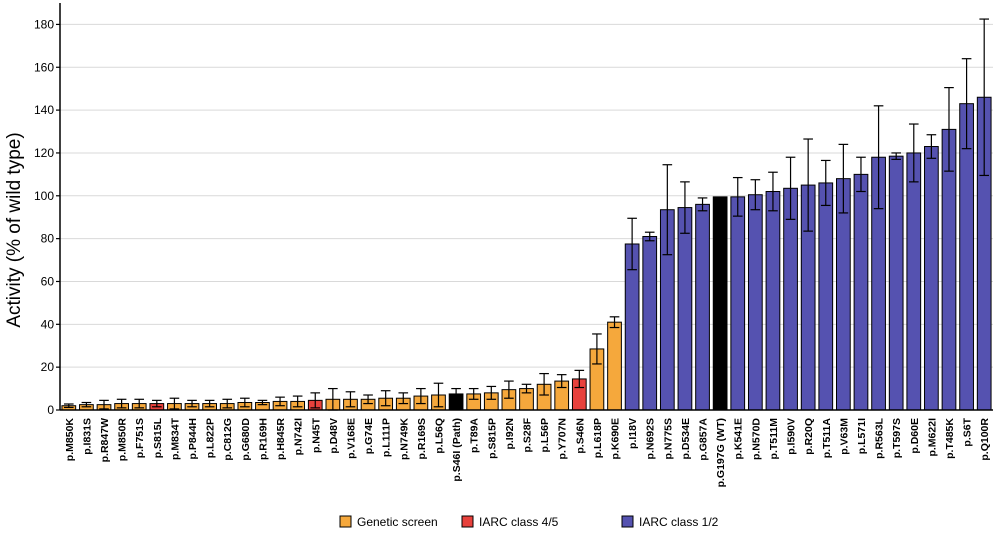 This screenshot has width=1000, height=541. I want to click on category-label: p.N692S, so click(651, 438).